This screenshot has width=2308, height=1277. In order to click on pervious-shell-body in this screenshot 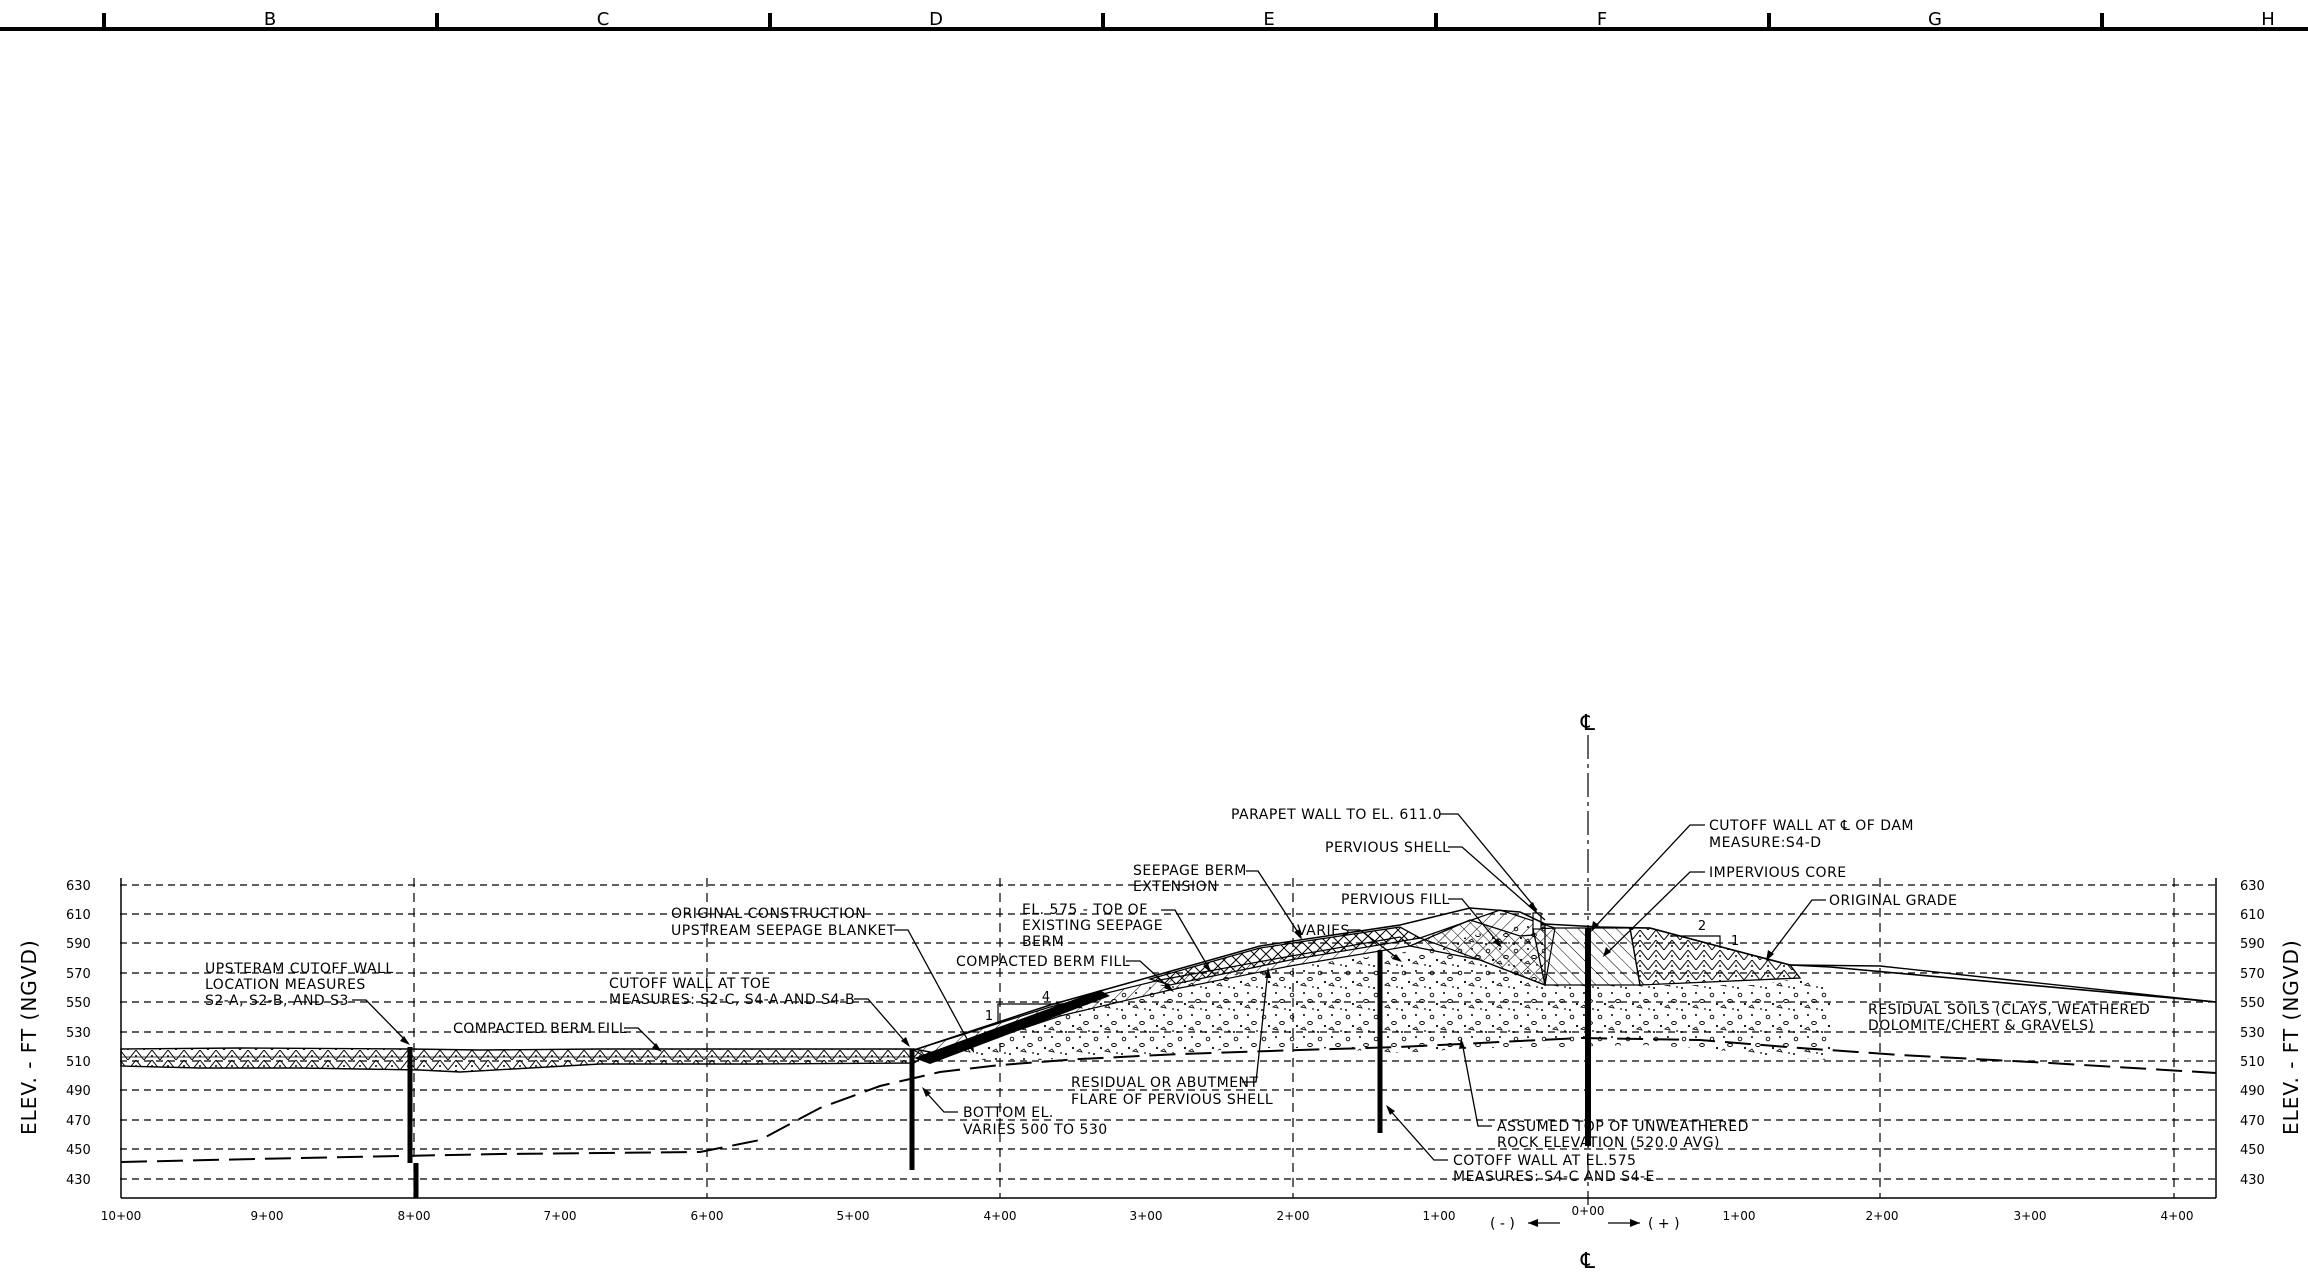, I will do `click(1385, 992)`.